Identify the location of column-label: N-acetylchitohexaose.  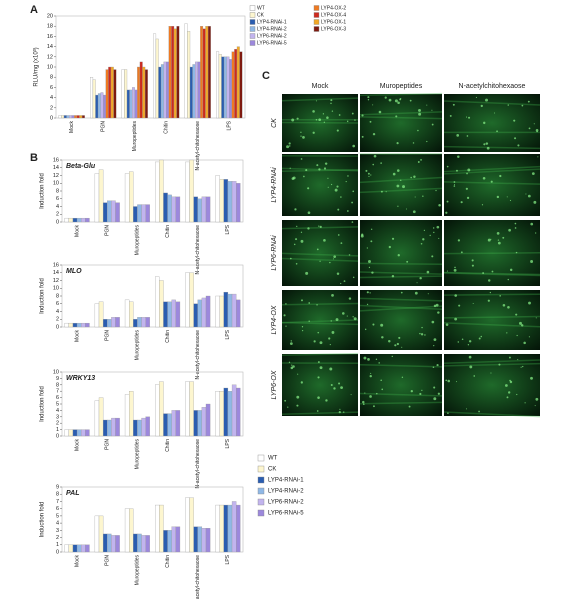
(492, 86).